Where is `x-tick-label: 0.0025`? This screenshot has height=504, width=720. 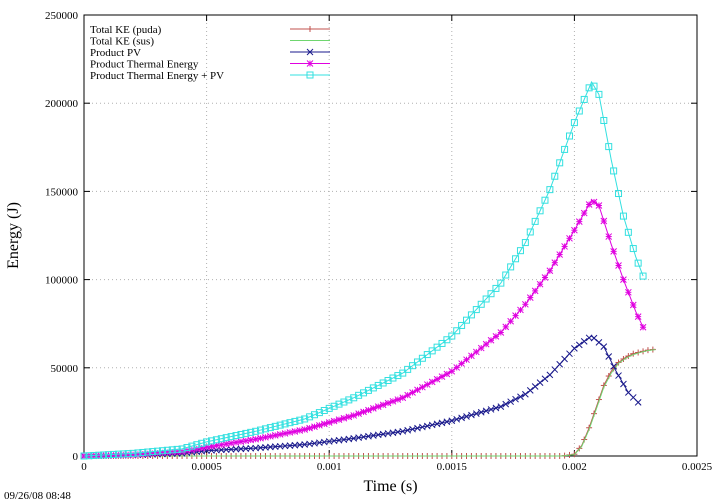
x-tick-label: 0.0025 is located at coordinates (697, 467).